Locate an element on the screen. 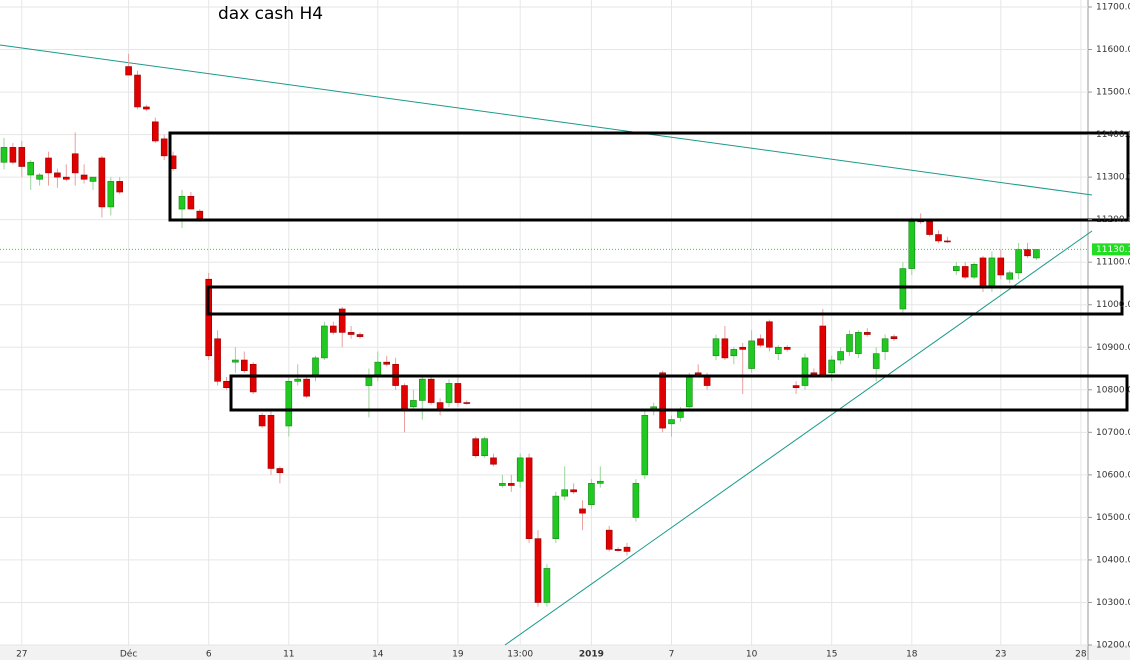  x-tick-label: 15 is located at coordinates (831, 655).